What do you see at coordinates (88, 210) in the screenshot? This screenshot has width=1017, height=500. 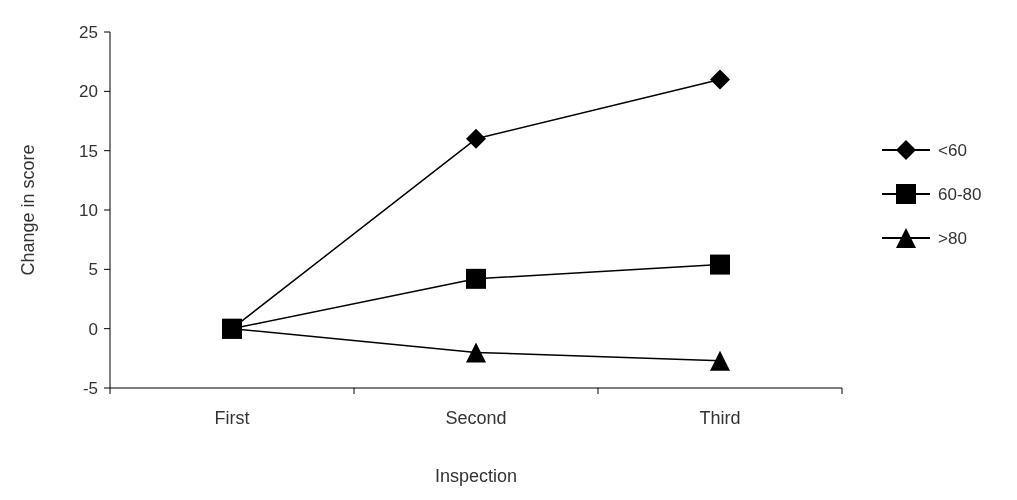 I see `y-tick-label: 10` at bounding box center [88, 210].